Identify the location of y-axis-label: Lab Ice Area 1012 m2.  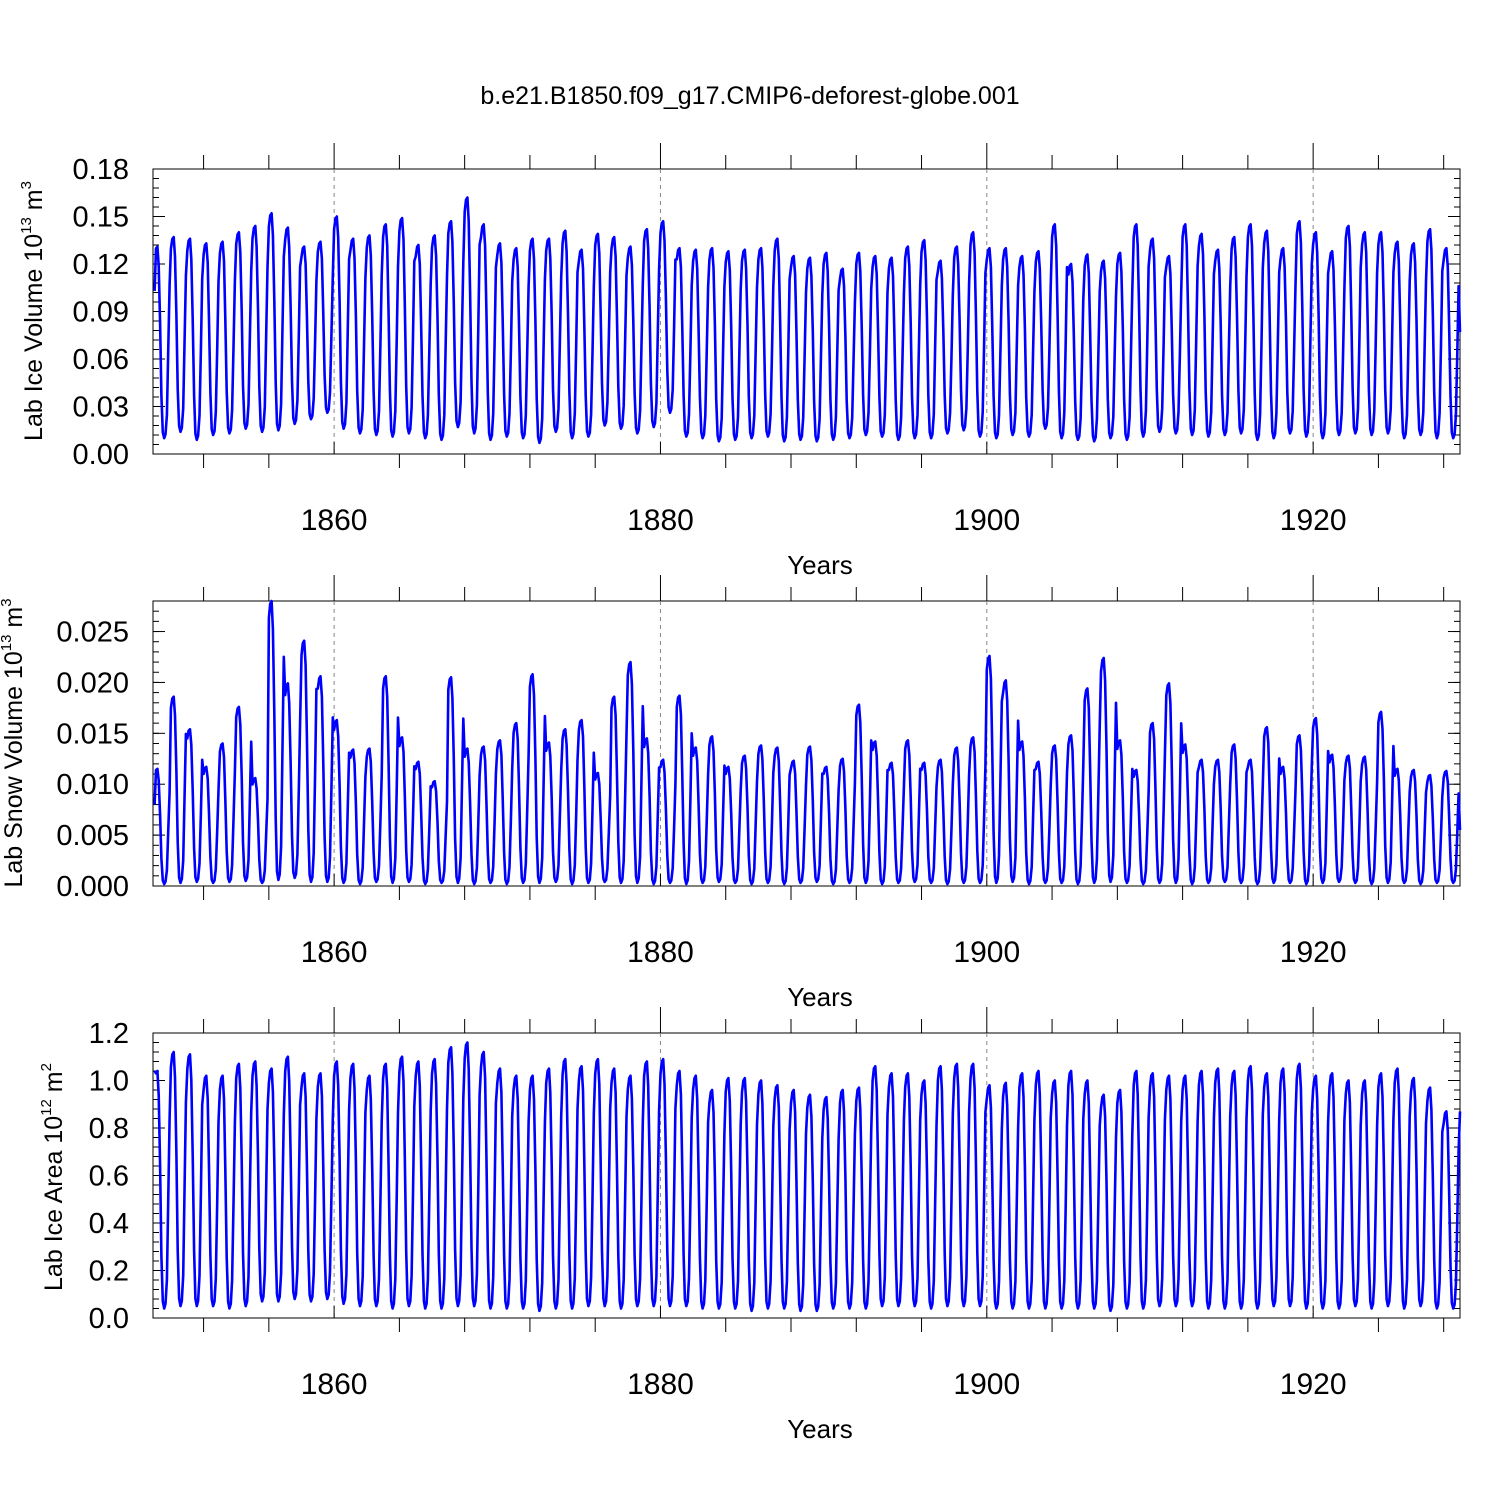
(53, 1177).